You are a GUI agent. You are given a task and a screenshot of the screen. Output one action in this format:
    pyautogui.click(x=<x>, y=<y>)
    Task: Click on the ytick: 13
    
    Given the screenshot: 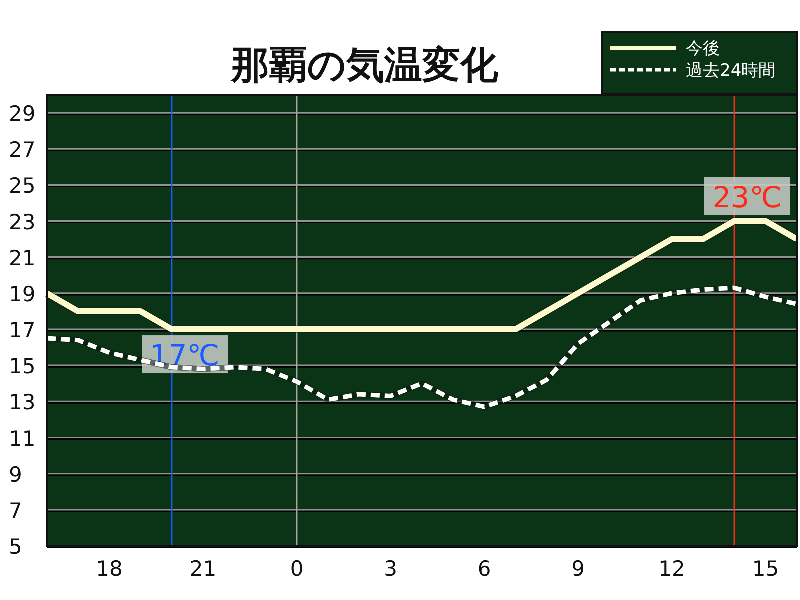 What is the action you would take?
    pyautogui.click(x=22, y=402)
    